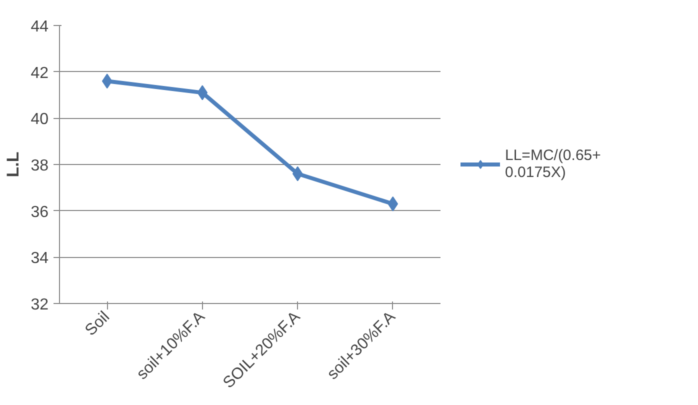 The image size is (698, 405). Describe the element at coordinates (39, 119) in the screenshot. I see `y-tick-label: 40` at that location.